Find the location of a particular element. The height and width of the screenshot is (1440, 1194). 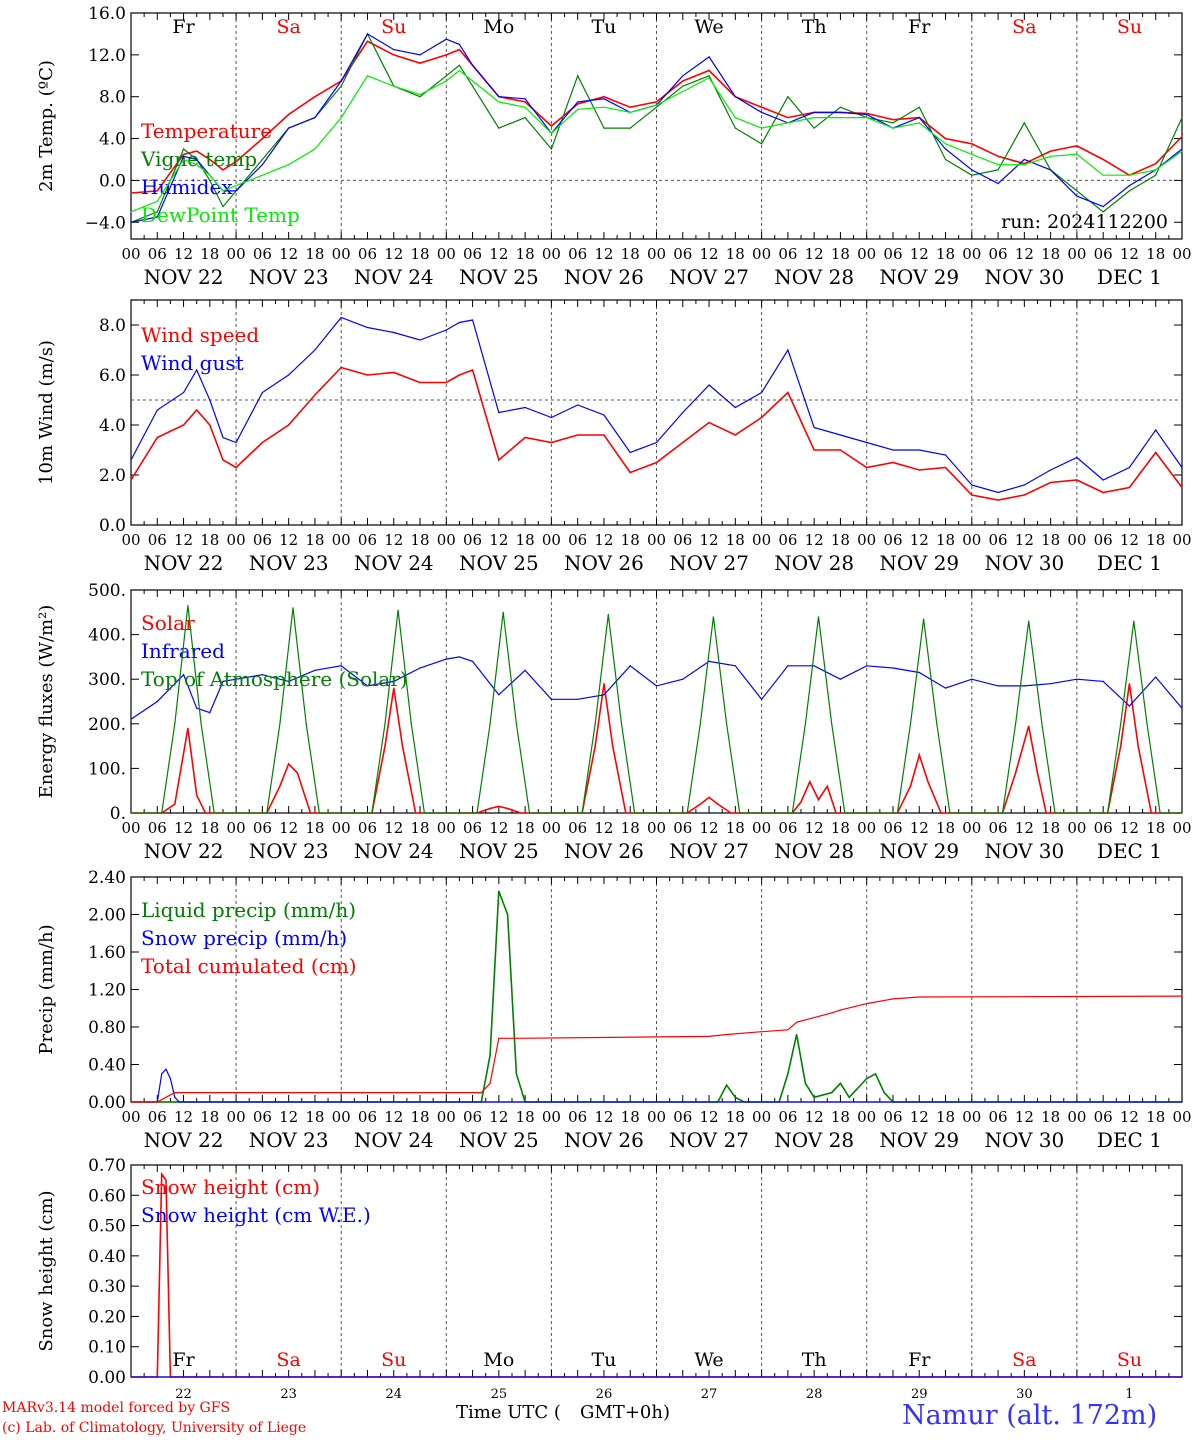

date-label: NOV 29 is located at coordinates (919, 851).